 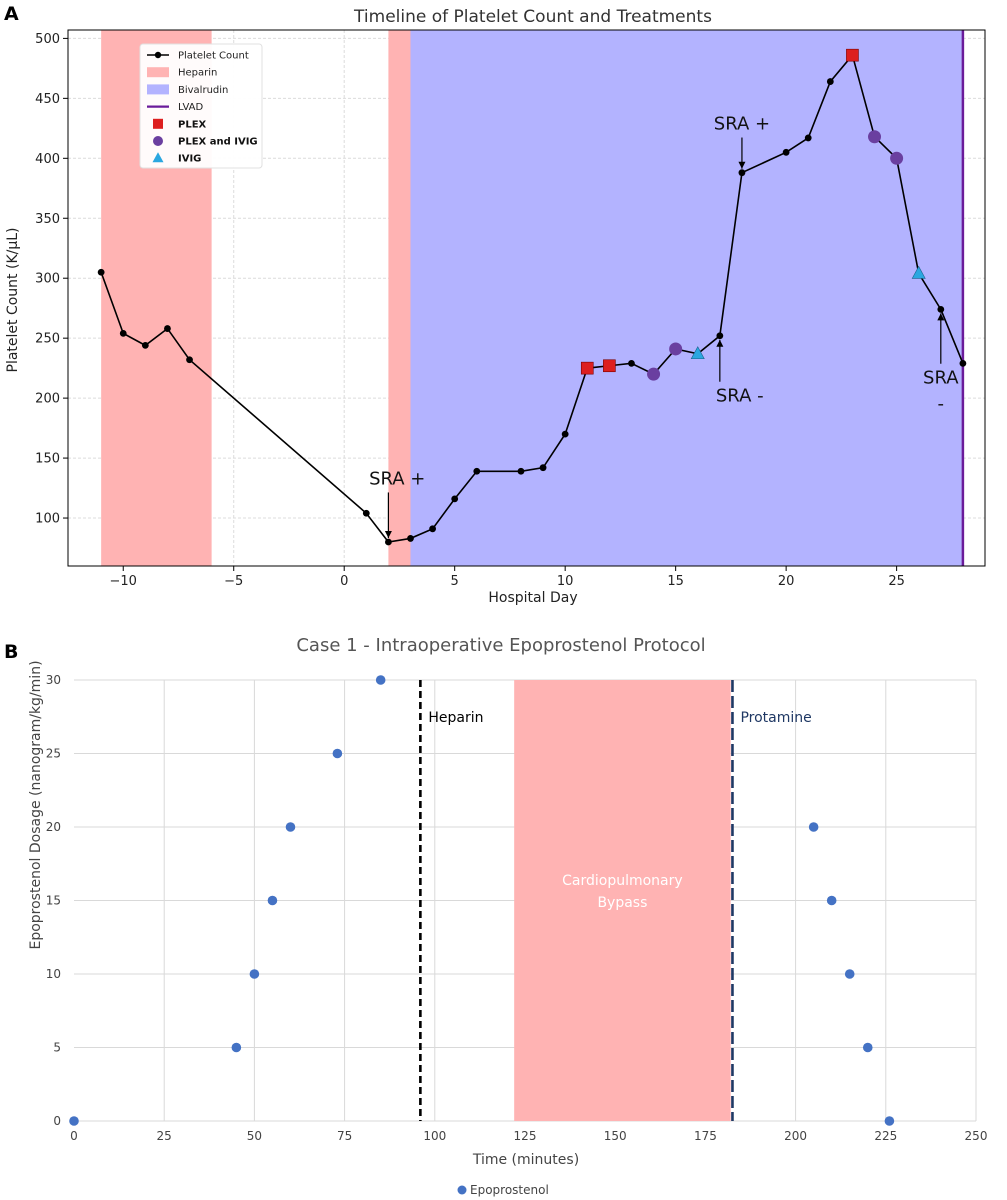 I want to click on b-protamine-label: Protamine, so click(x=775, y=718).